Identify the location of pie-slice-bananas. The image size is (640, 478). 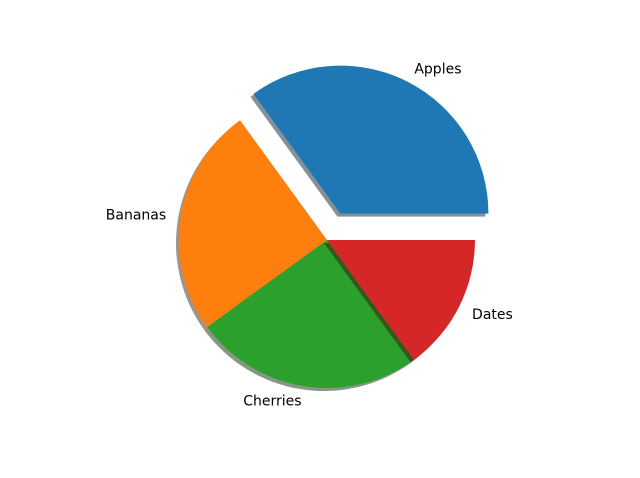
(253, 223).